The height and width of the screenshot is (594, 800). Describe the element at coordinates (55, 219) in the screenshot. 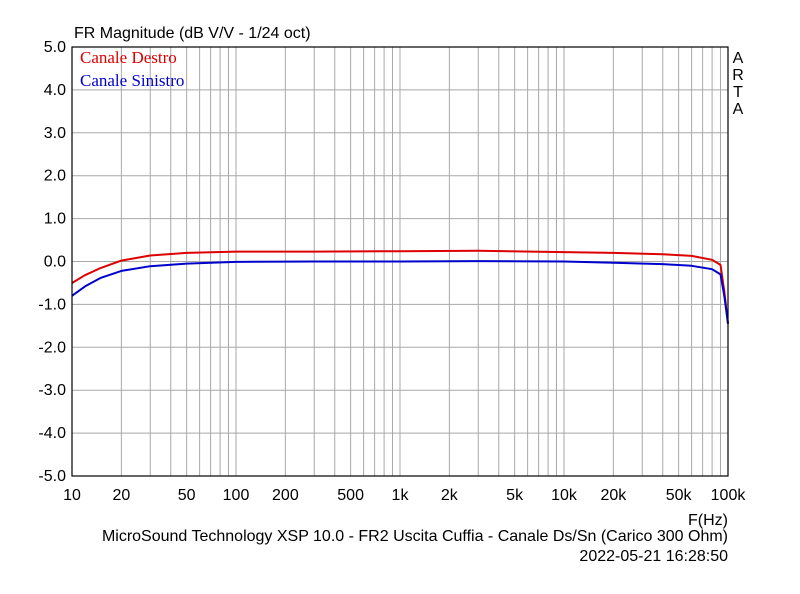

I see `y-tick-label: 1.0` at that location.